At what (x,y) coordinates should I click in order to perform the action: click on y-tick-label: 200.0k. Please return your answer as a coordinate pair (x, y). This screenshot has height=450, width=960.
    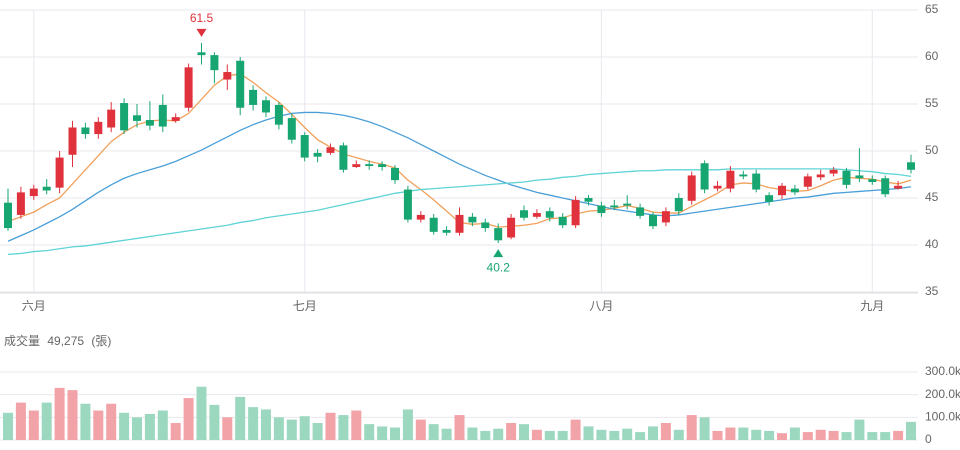
    Looking at the image, I should click on (942, 394).